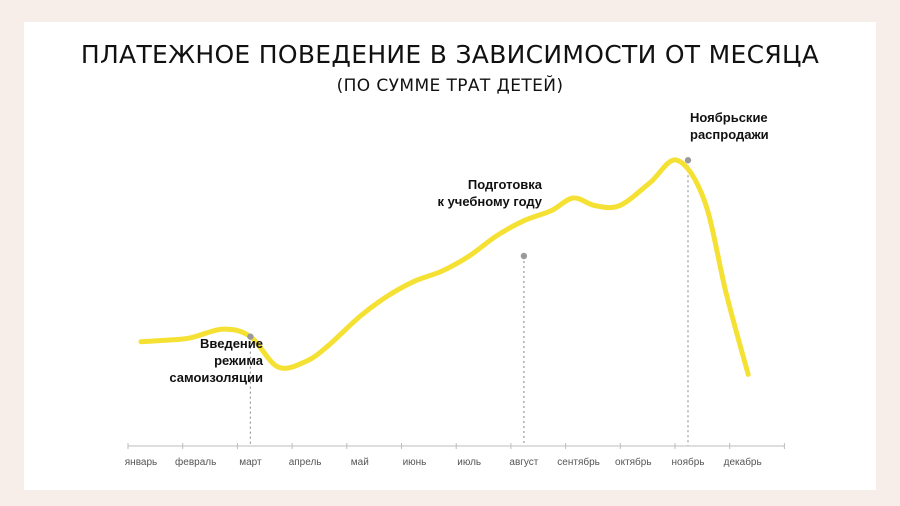 Image resolution: width=900 pixels, height=506 pixels. What do you see at coordinates (231, 343) in the screenshot?
I see `annotation-label-0-0: Введение` at bounding box center [231, 343].